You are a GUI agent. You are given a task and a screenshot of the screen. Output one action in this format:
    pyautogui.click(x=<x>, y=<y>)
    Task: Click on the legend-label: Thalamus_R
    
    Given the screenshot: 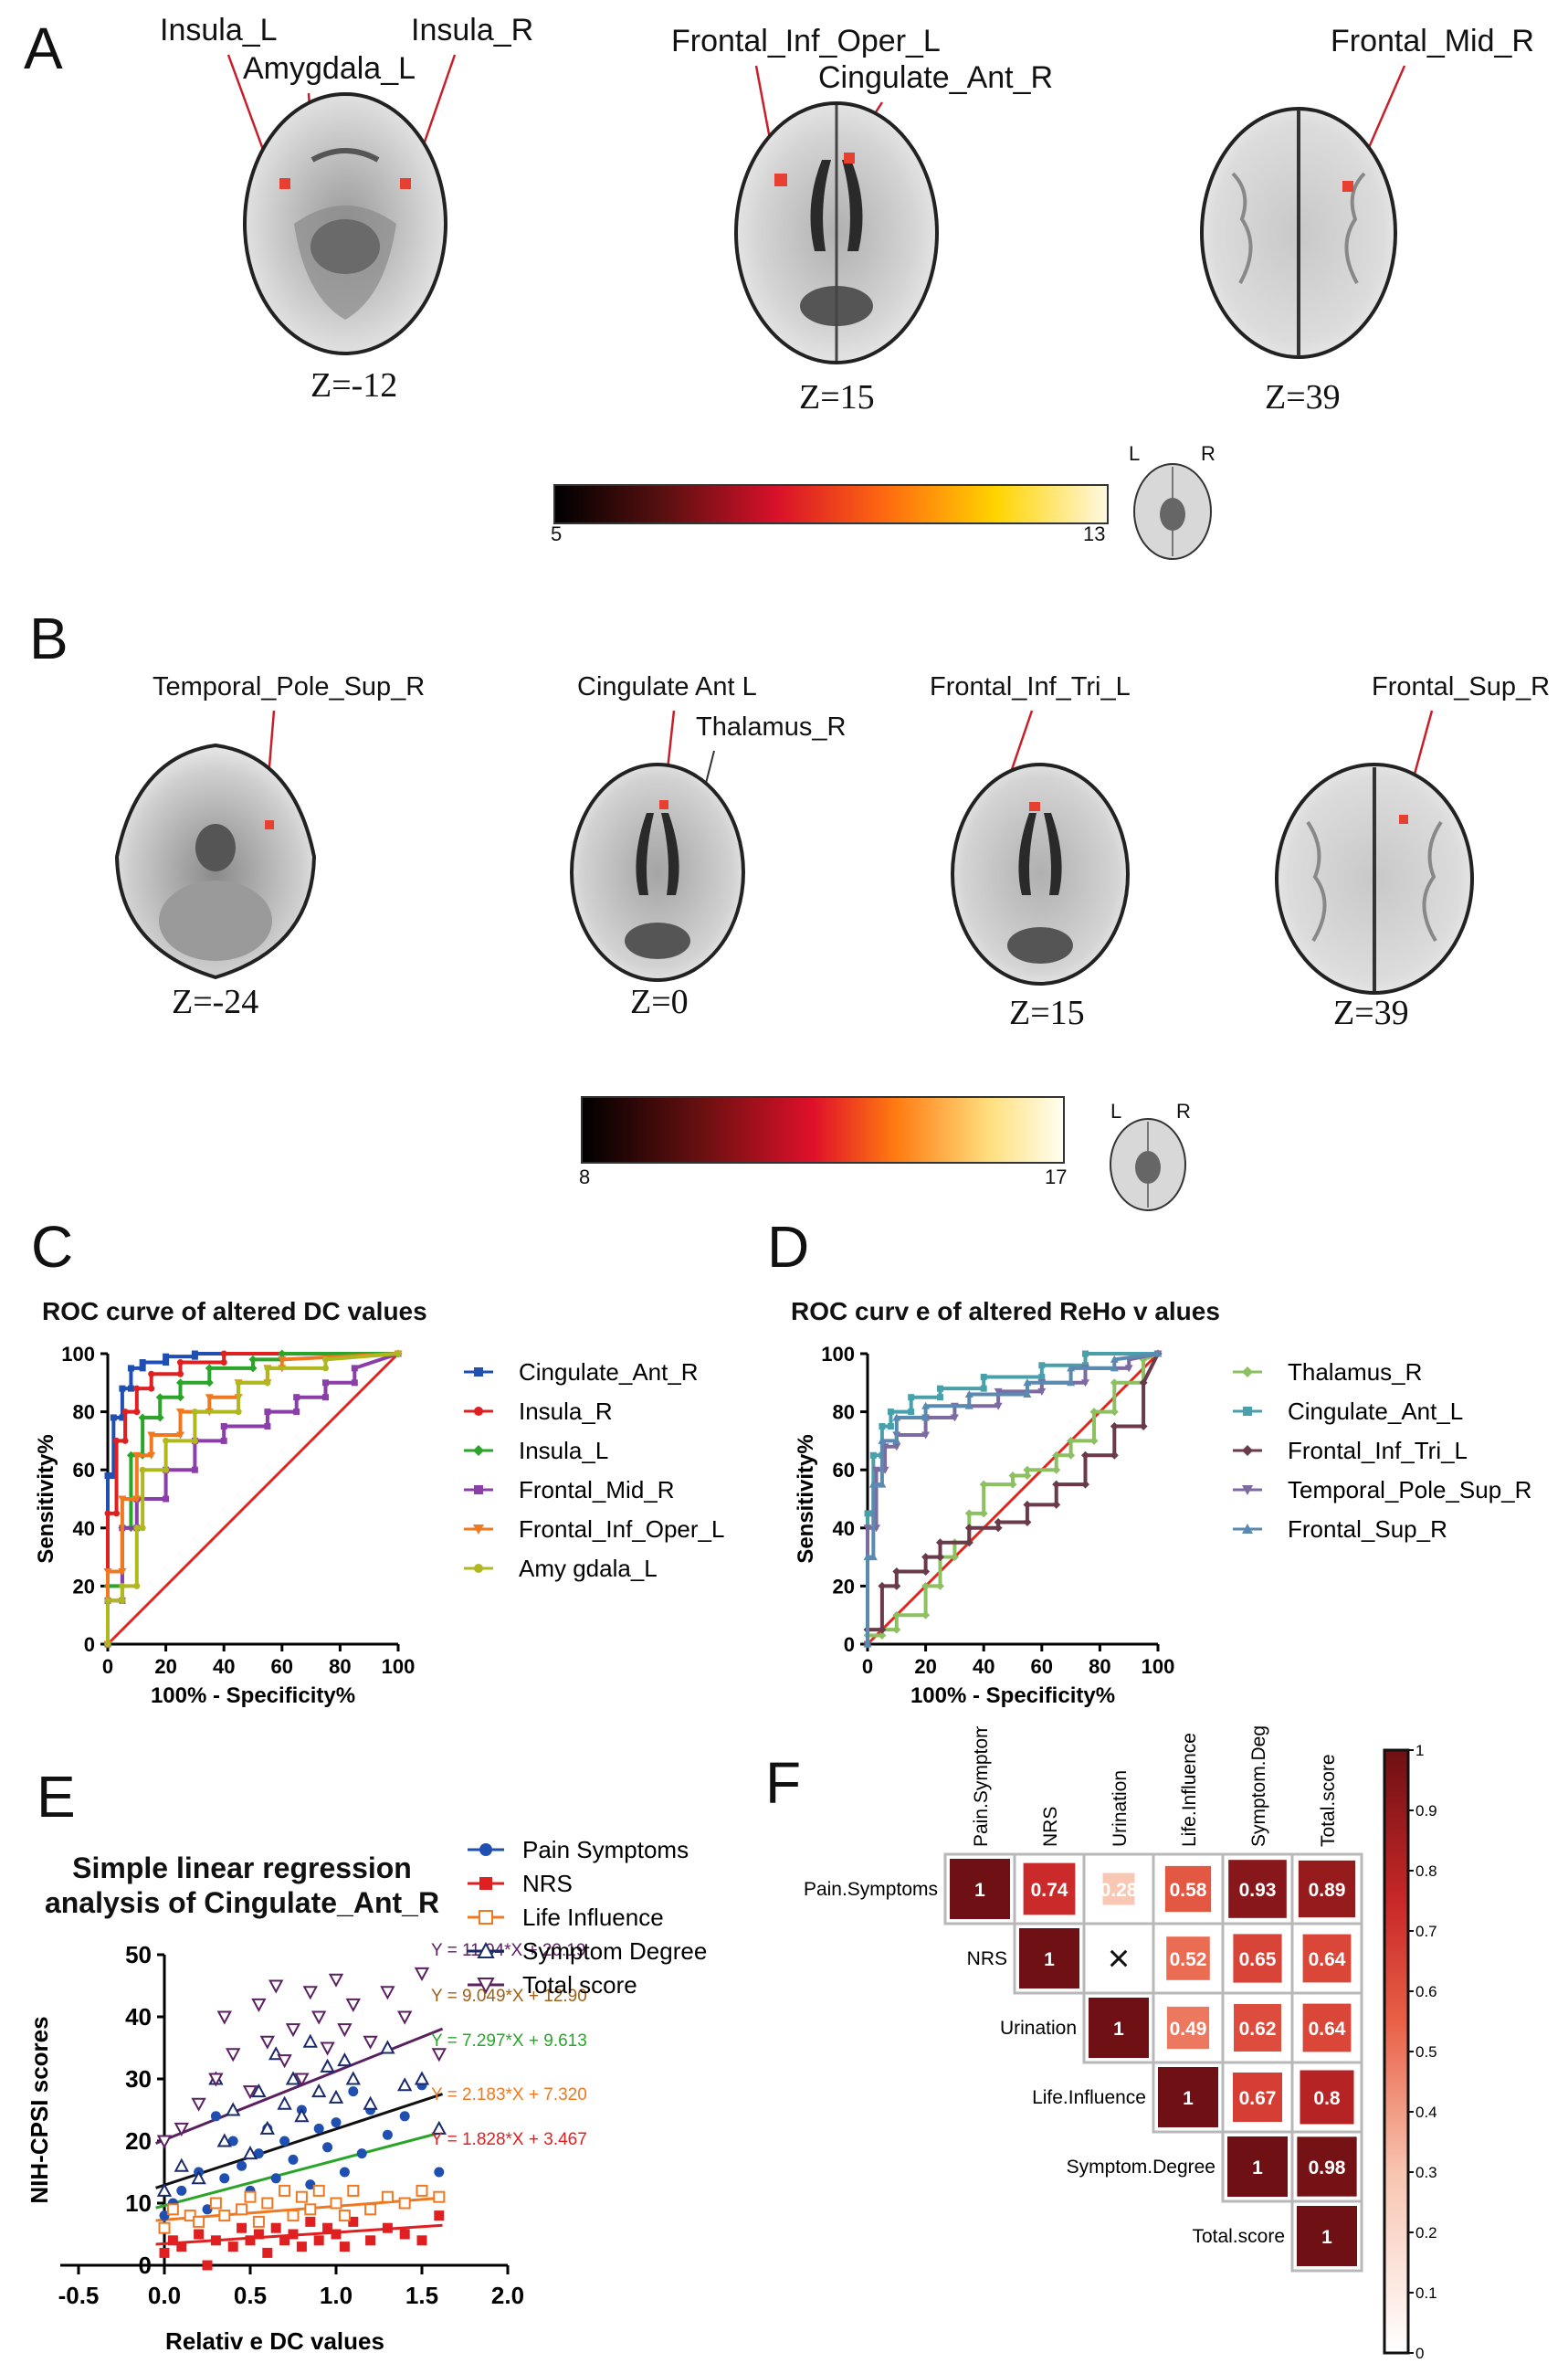 What is the action you would take?
    pyautogui.click(x=1355, y=1372)
    